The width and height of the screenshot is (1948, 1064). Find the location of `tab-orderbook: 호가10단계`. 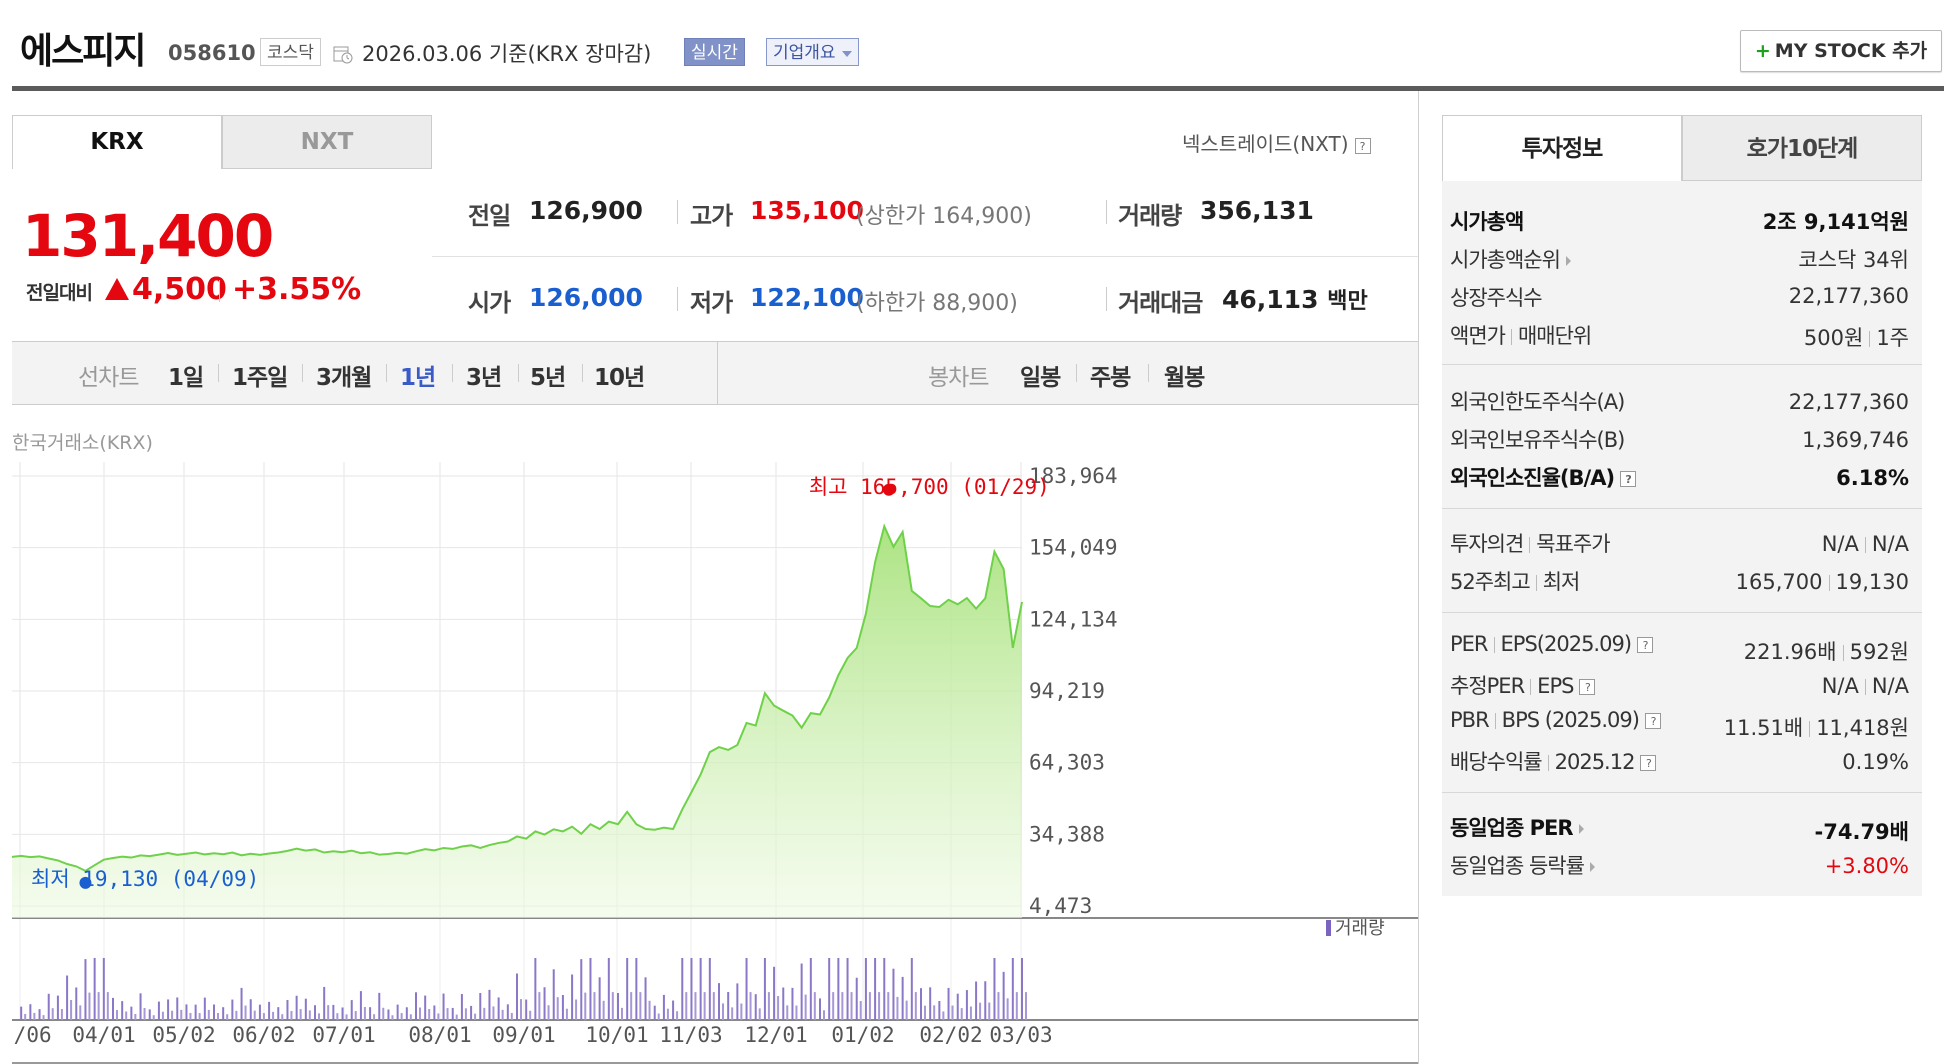

tab-orderbook: 호가10단계 is located at coordinates (1802, 148).